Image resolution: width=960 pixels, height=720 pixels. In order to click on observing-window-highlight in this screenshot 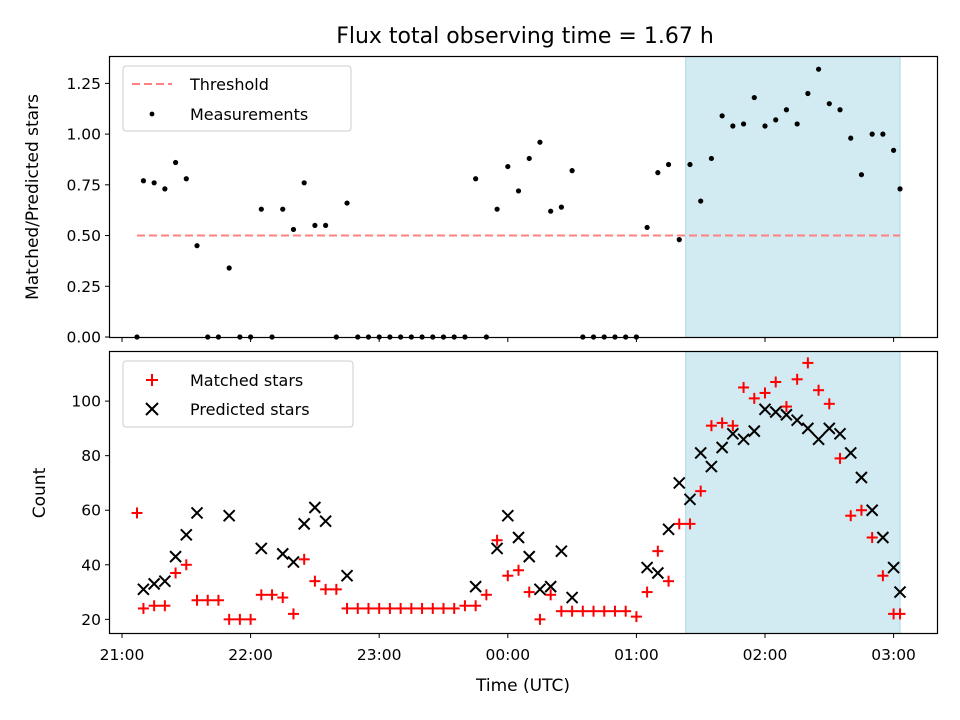, I will do `click(793, 492)`.